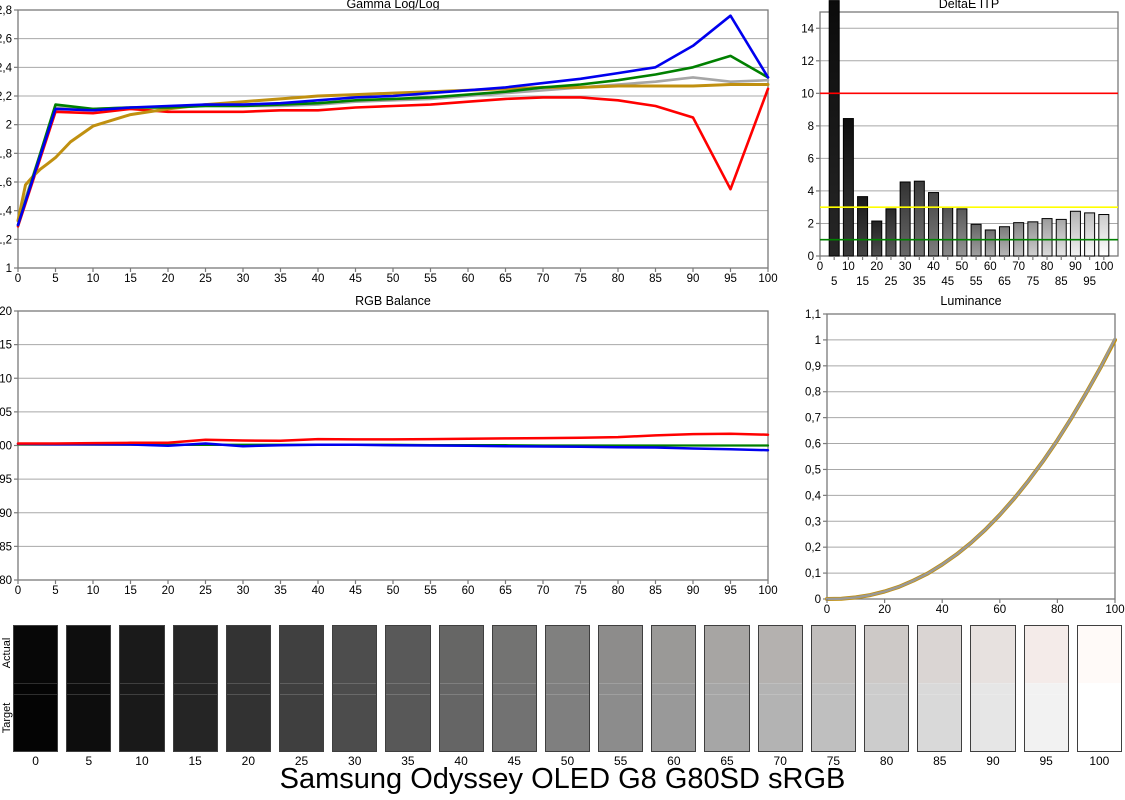 The height and width of the screenshot is (800, 1125). I want to click on svg-text: 1, so click(9, 269).